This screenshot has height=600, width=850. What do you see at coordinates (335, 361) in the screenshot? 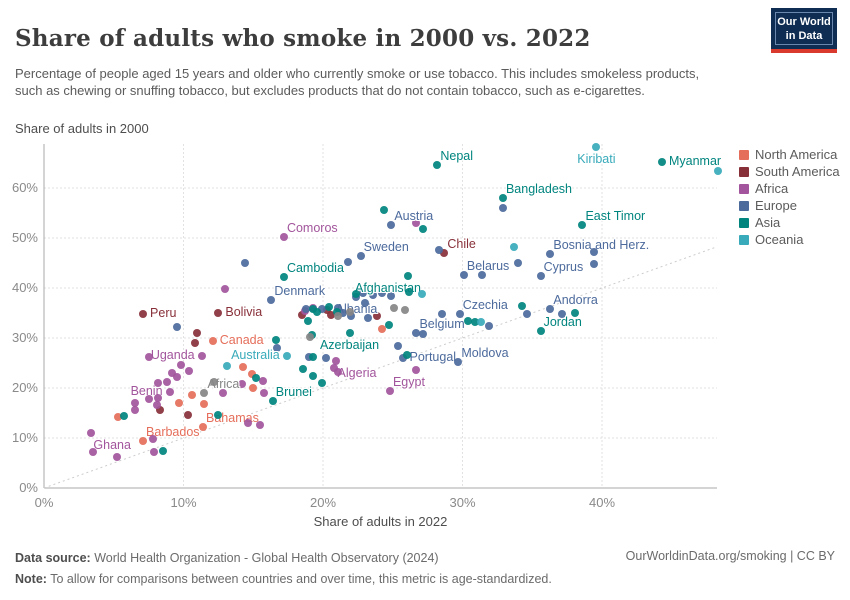
I see `point-algeria` at bounding box center [335, 361].